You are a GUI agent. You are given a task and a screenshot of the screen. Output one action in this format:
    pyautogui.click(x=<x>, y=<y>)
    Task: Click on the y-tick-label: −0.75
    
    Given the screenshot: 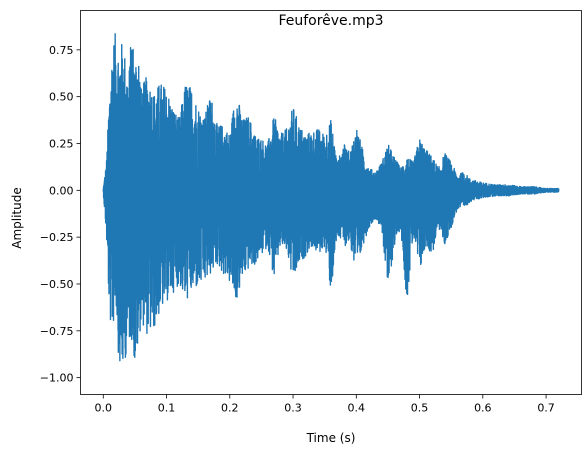 What is the action you would take?
    pyautogui.click(x=57, y=331)
    